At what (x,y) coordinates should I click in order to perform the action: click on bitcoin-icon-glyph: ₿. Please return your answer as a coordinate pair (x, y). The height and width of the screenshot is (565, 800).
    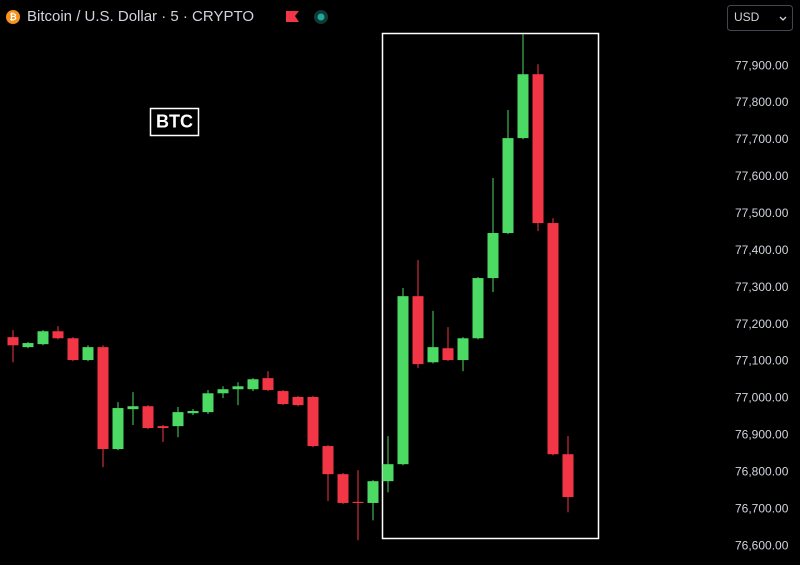
    Looking at the image, I should click on (12, 17).